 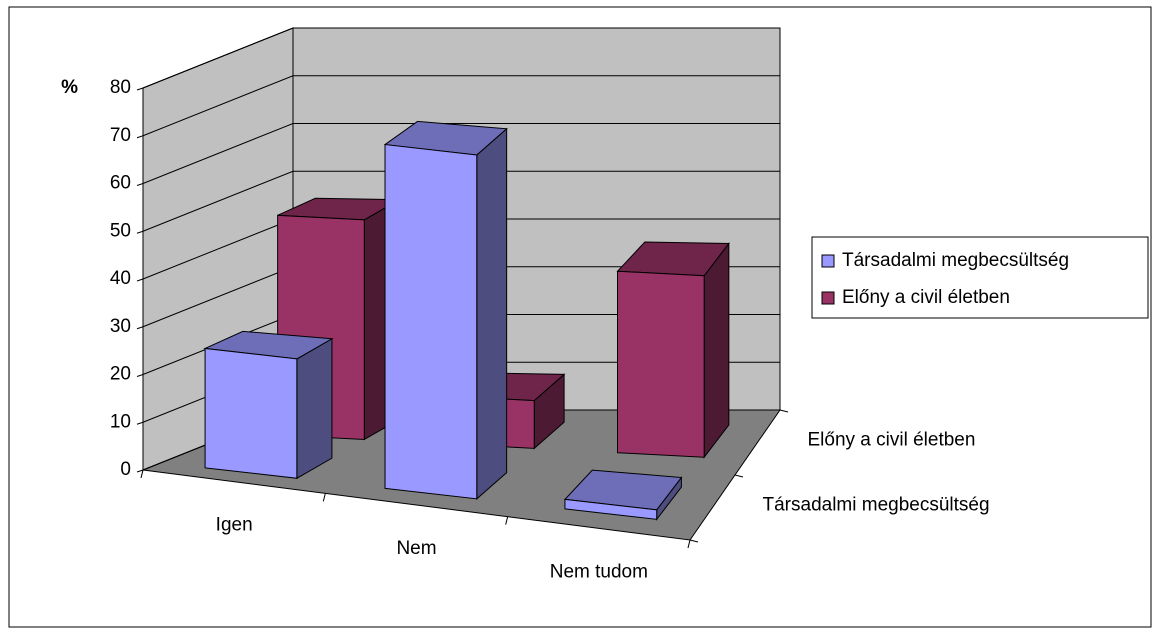 What do you see at coordinates (120, 421) in the screenshot?
I see `y-tick-label: 10` at bounding box center [120, 421].